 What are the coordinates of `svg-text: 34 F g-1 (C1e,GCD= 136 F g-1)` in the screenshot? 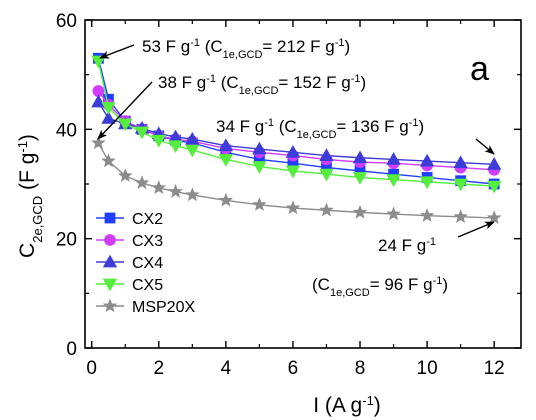 It's located at (320, 129).